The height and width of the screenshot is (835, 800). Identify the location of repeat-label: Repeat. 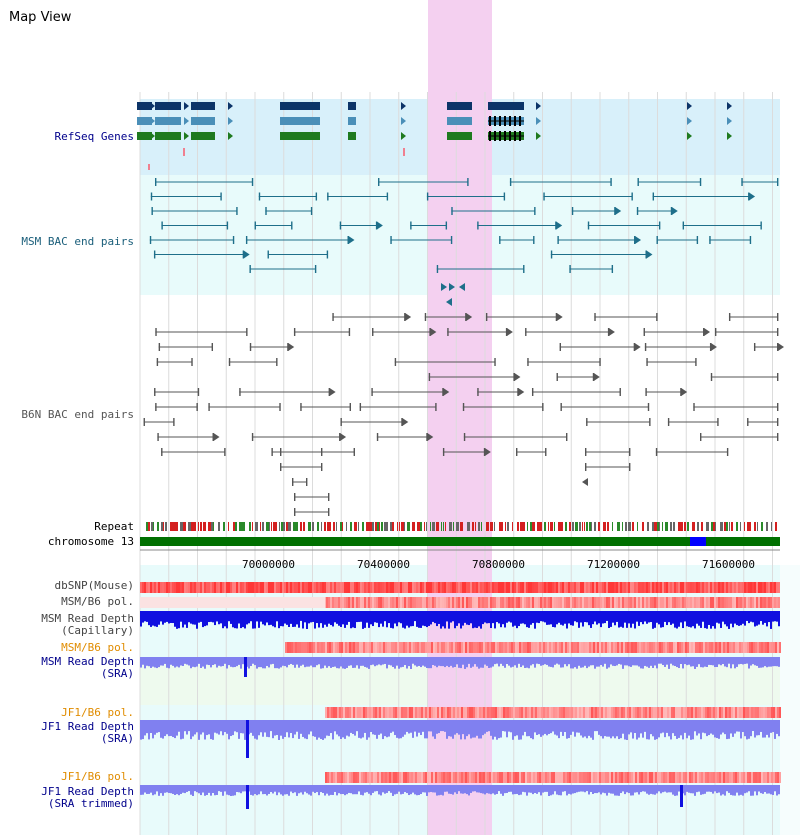
(114, 526).